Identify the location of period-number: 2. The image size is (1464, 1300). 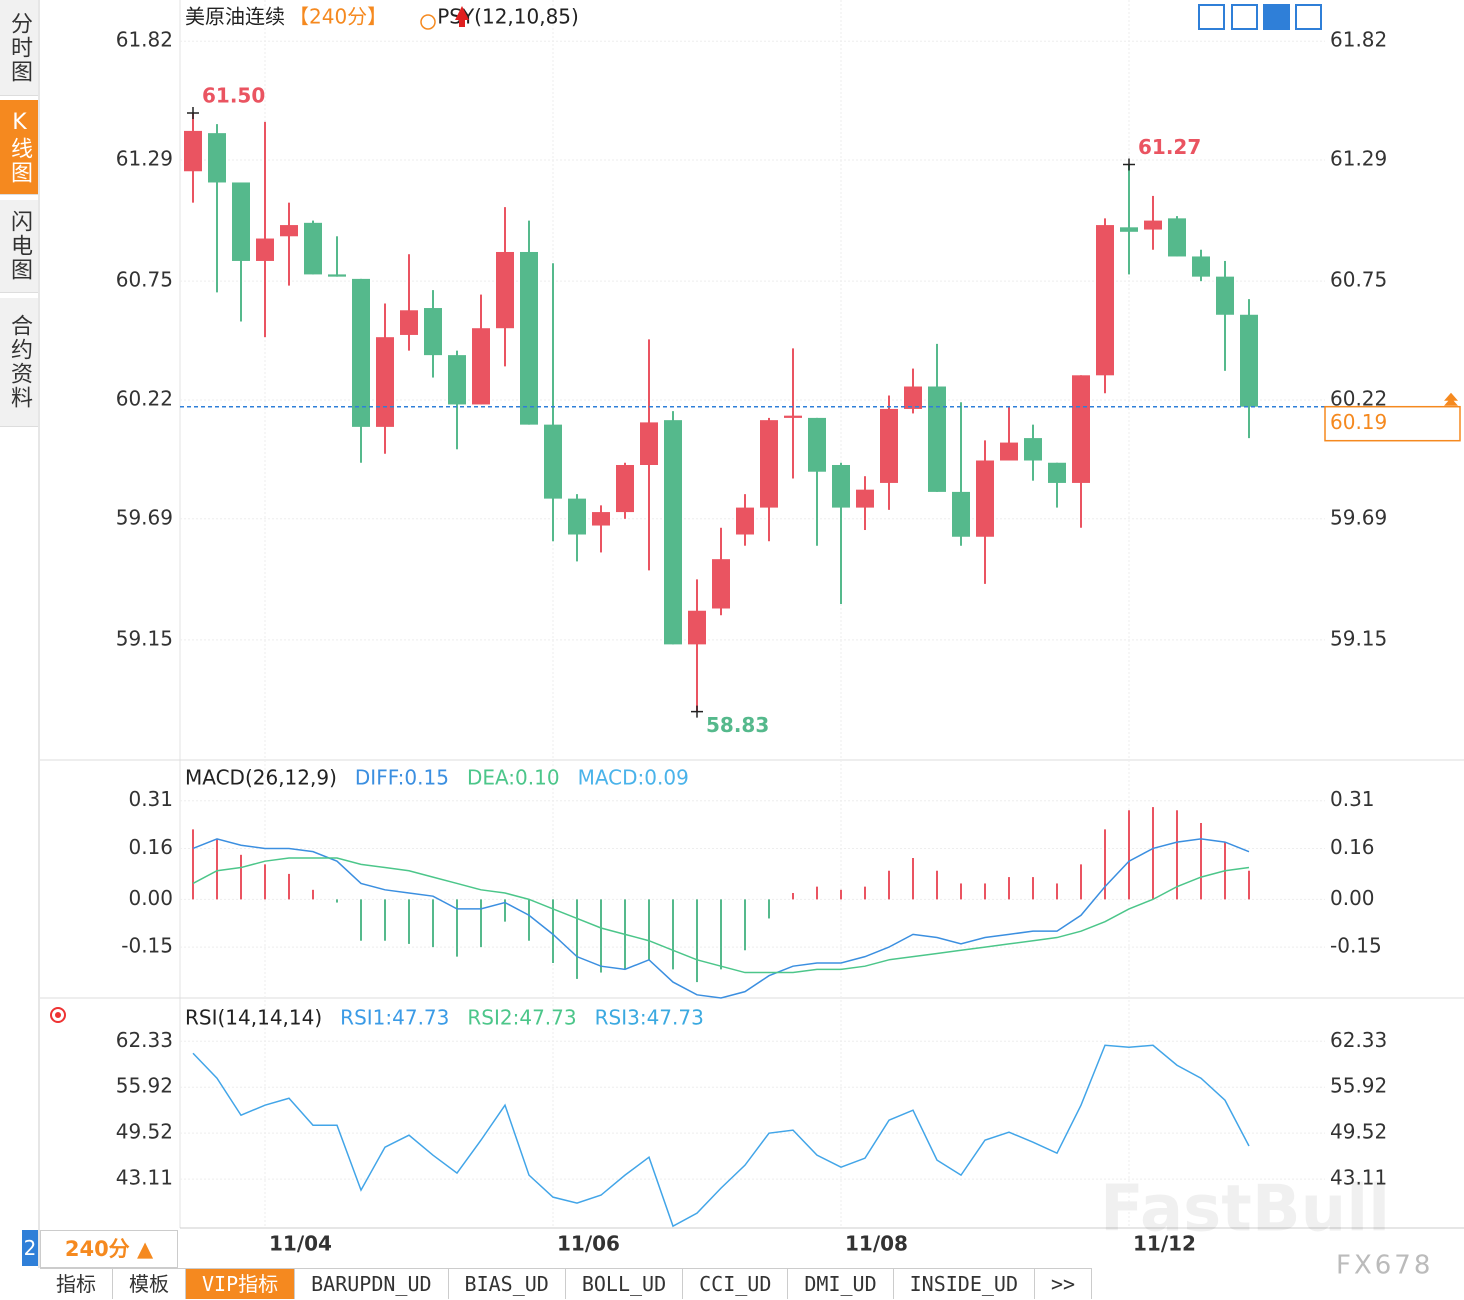
(30, 1248).